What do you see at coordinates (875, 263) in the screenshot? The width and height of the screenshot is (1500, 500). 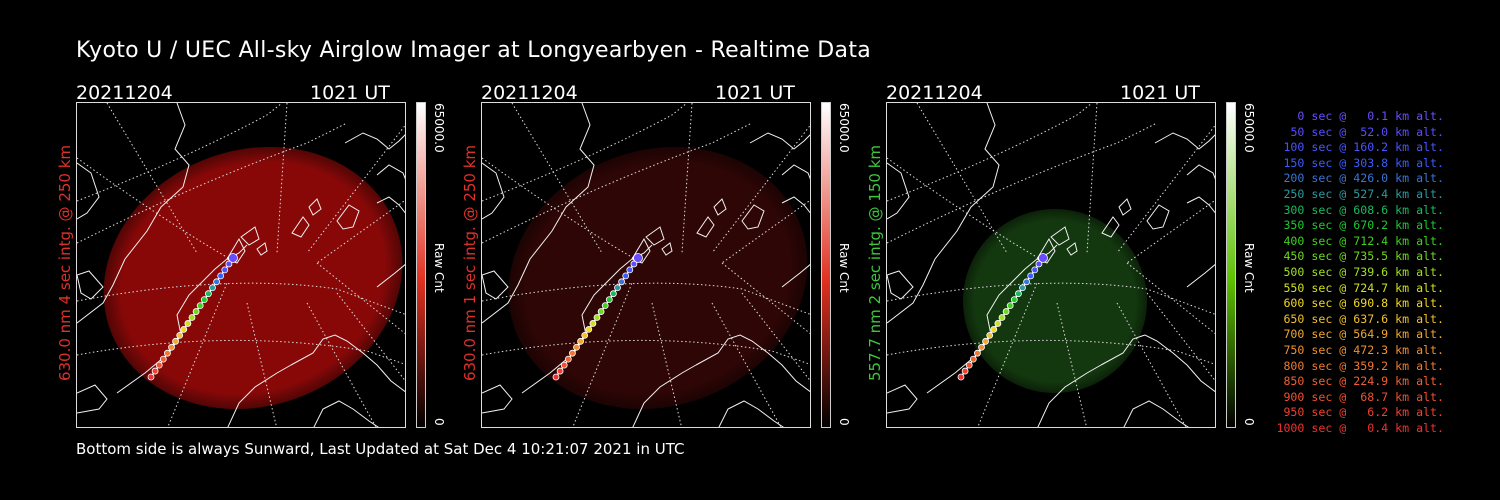 I see `panel-wavelength-label: 557.7 nm 2 sec intg. @ 150 km` at bounding box center [875, 263].